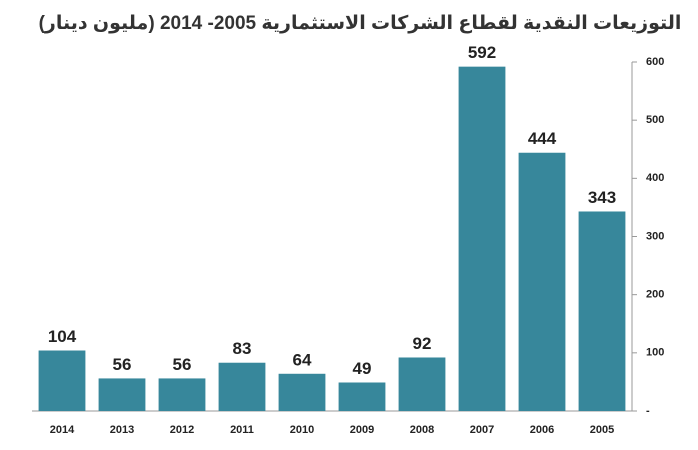  I want to click on value-label: 49, so click(362, 368).